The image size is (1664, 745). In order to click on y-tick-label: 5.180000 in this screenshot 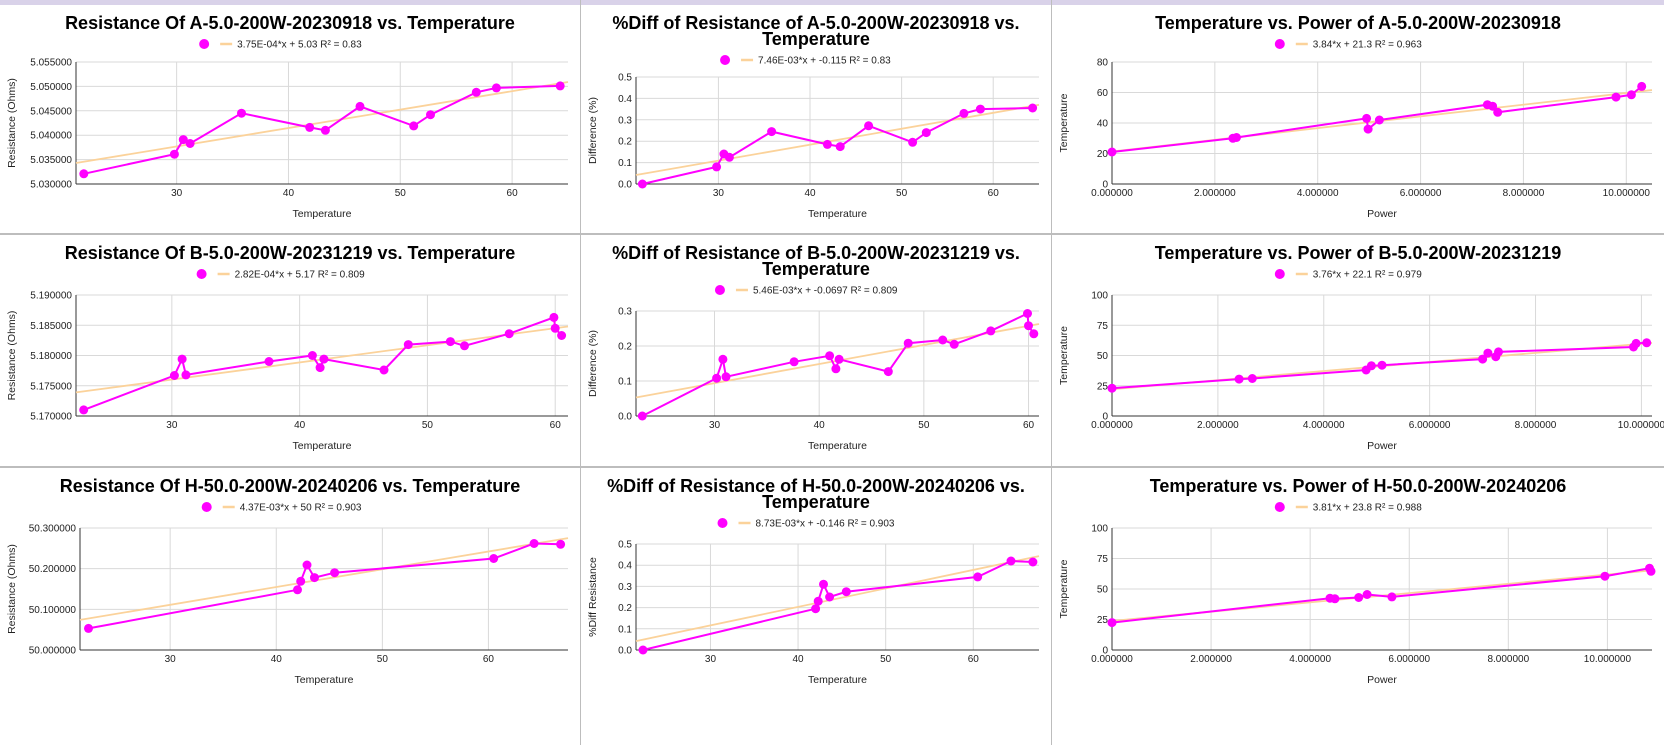, I will do `click(51, 356)`.